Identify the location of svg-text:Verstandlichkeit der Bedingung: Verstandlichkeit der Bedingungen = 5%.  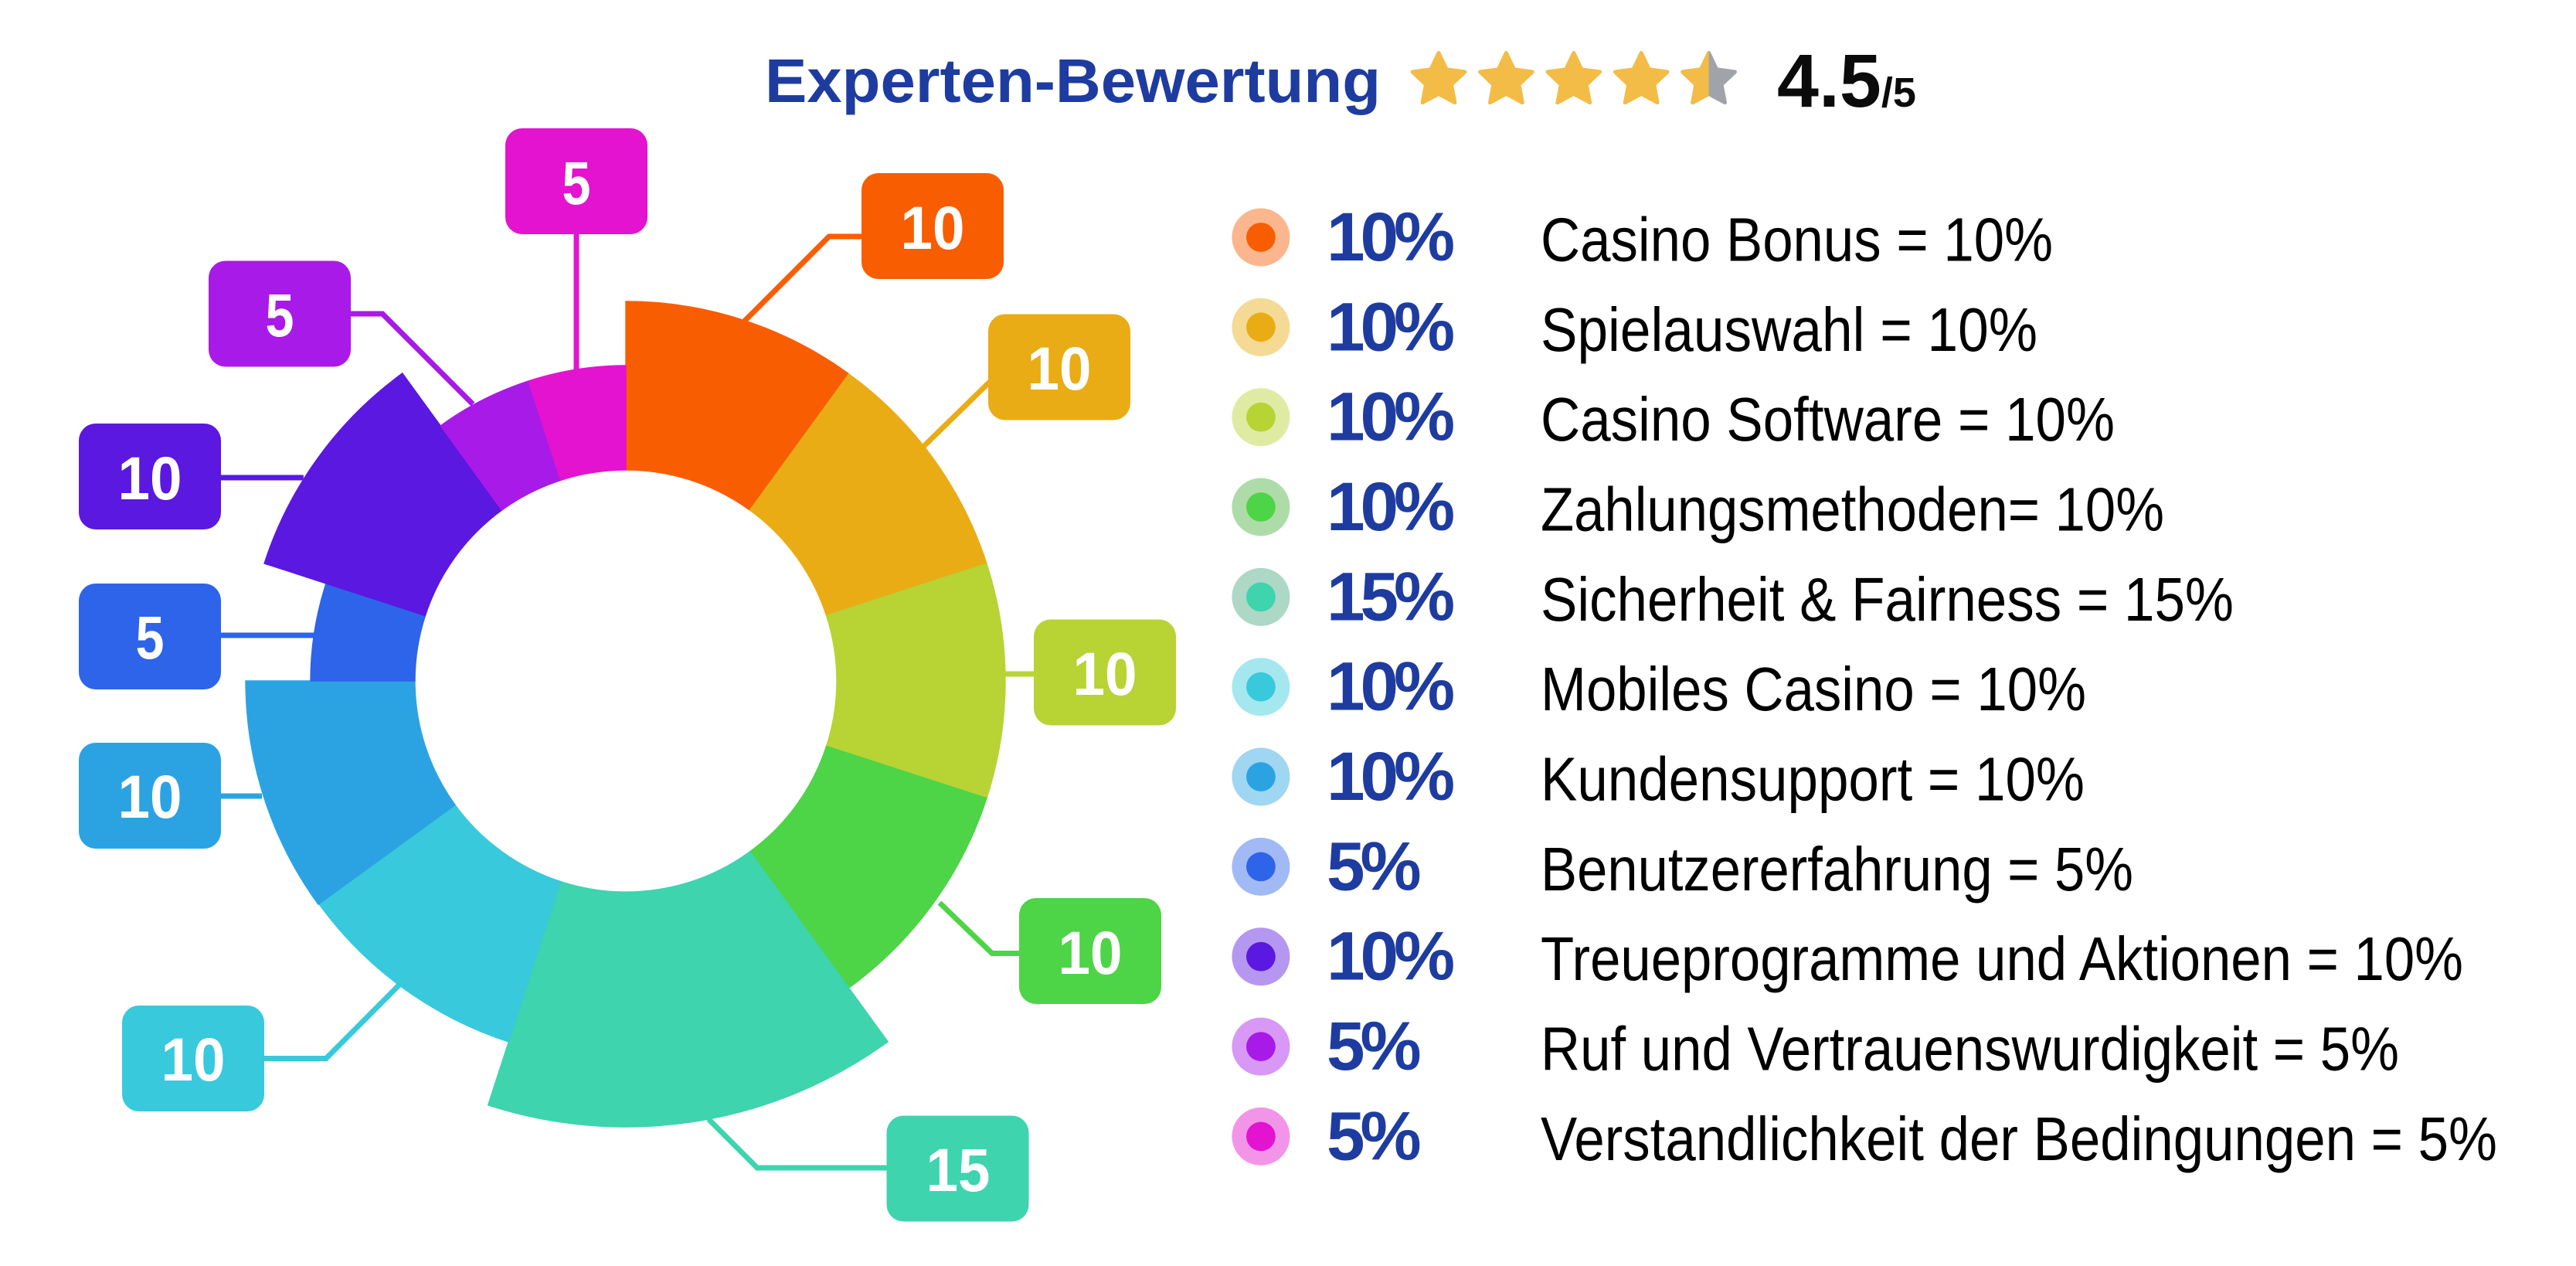
(2019, 1138).